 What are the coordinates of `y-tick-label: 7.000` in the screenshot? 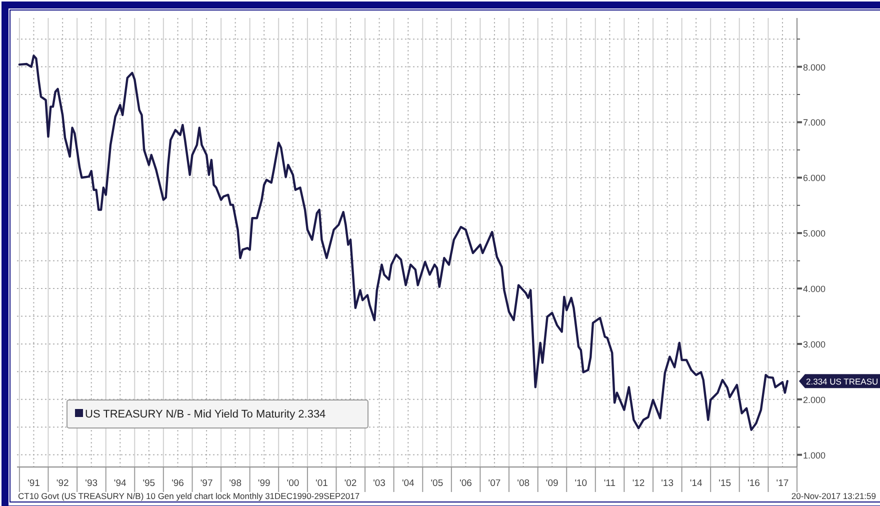 It's located at (814, 123).